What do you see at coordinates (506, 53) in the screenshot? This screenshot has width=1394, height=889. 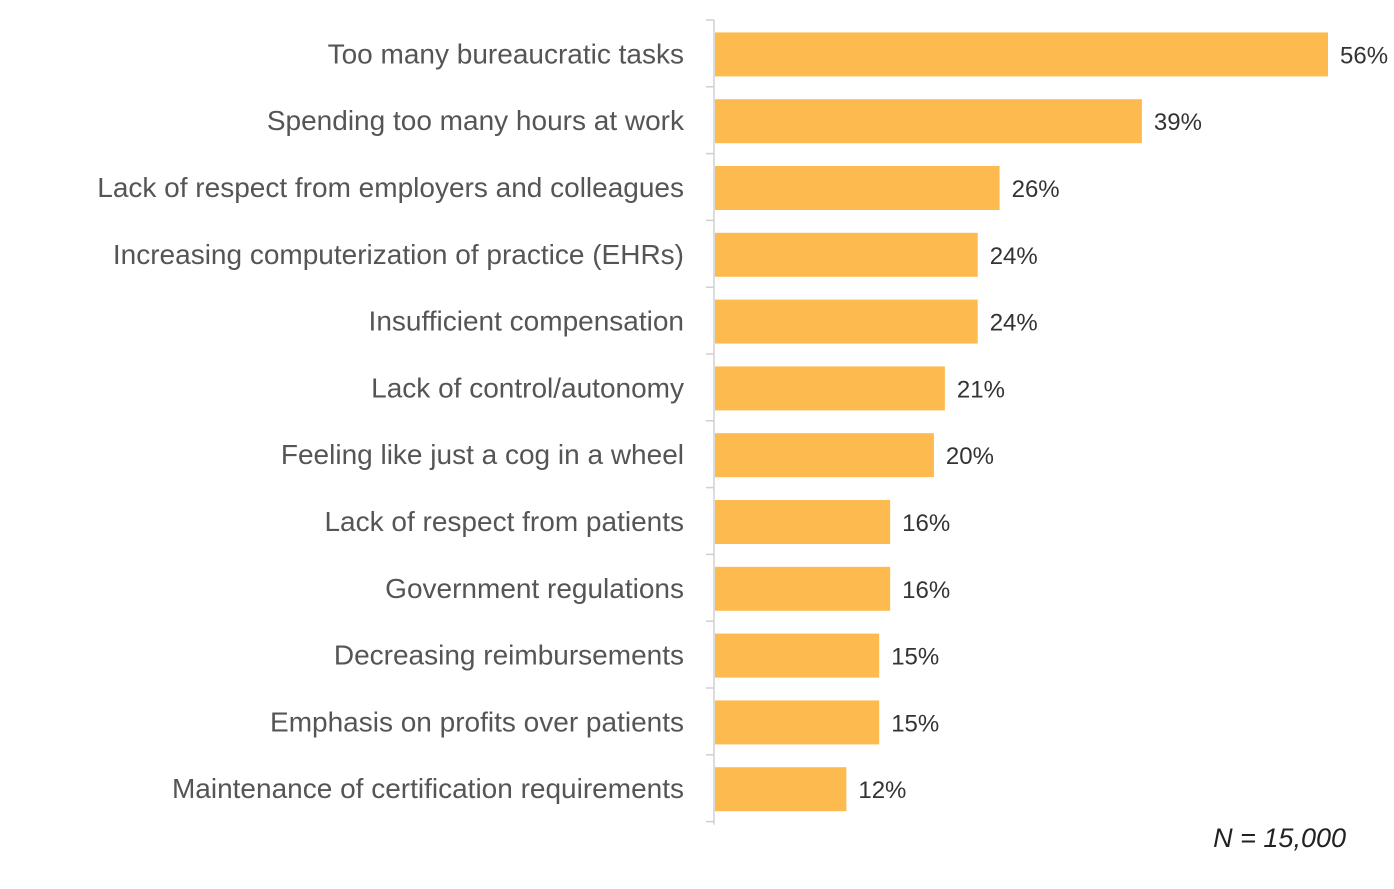 I see `category-label: Too many bureaucratic tasks` at bounding box center [506, 53].